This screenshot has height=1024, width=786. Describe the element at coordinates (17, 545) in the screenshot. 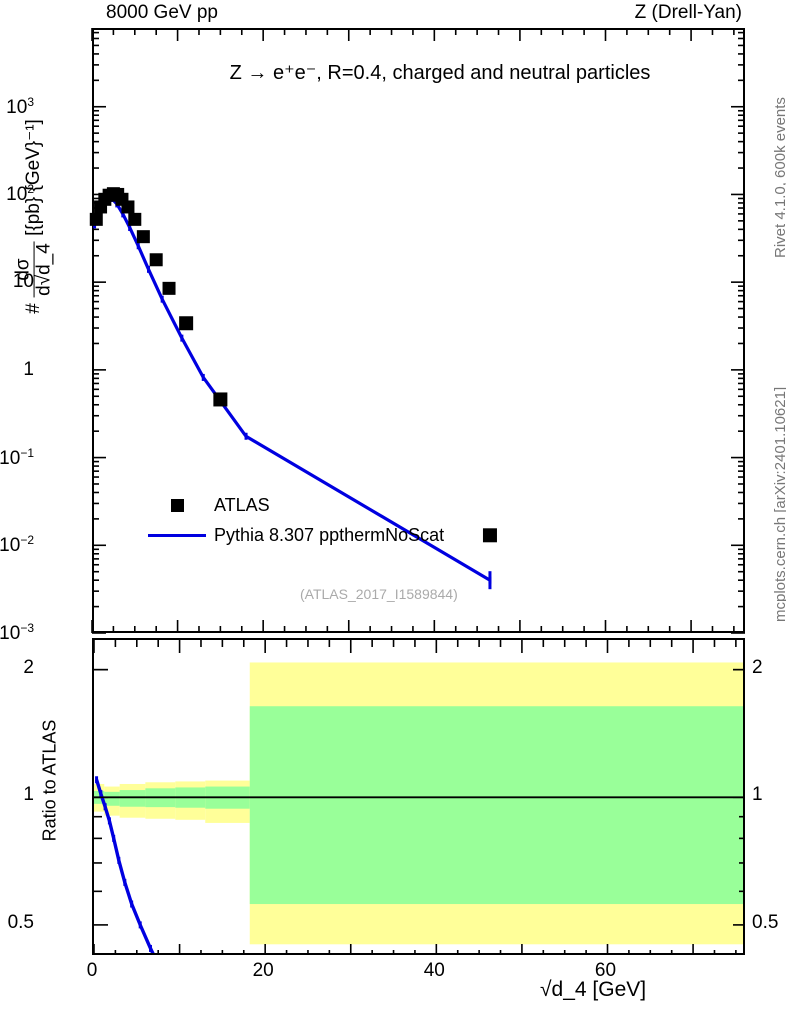

I see `main-y-tick-label: 10⁻²` at that location.